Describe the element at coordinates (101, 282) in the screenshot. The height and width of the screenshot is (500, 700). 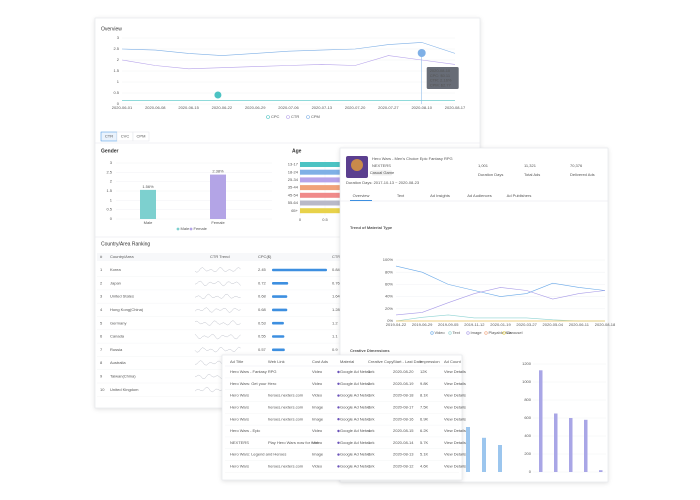
I see `rank: 2` at that location.